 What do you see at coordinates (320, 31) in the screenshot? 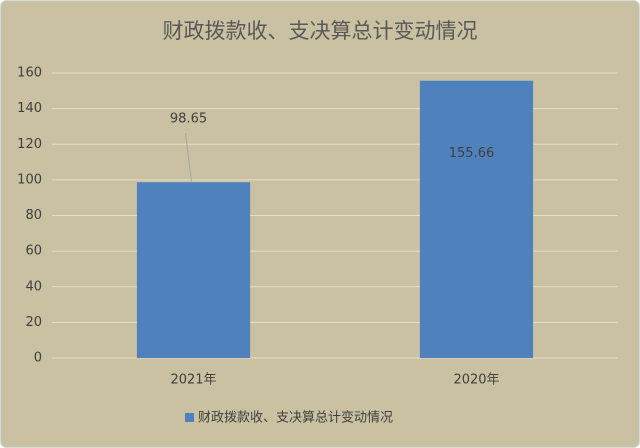
I see `chart-title: 财政拨款收、支决算总计变动情况` at bounding box center [320, 31].